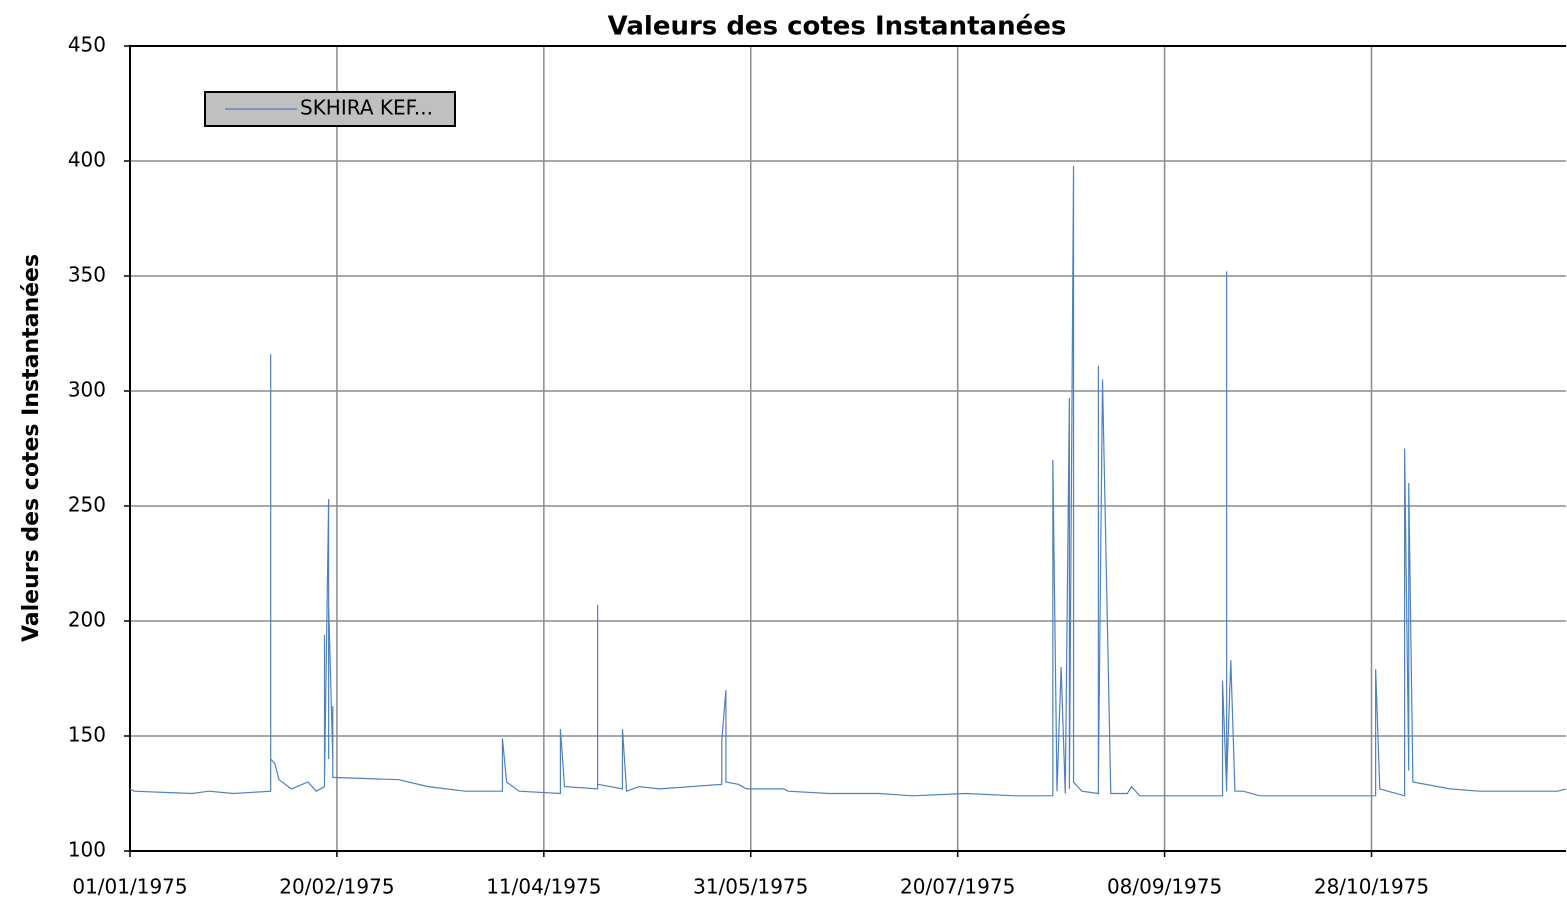 Image resolution: width=1567 pixels, height=899 pixels. Describe the element at coordinates (87, 620) in the screenshot. I see `y-tick-label: 200` at that location.